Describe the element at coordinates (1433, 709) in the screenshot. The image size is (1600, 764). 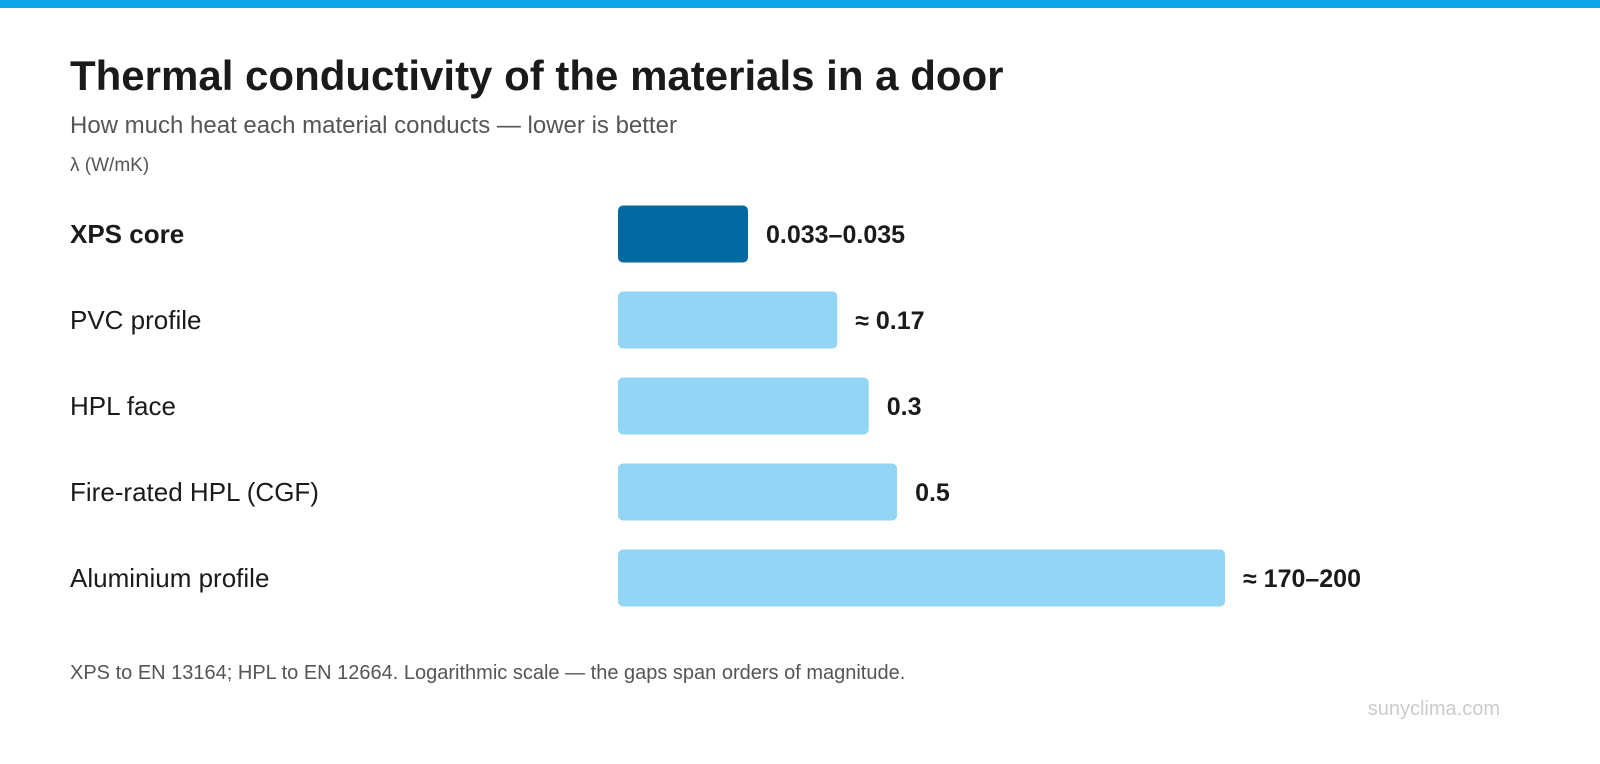
I see `brand-watermark: sunyclima.com` at that location.